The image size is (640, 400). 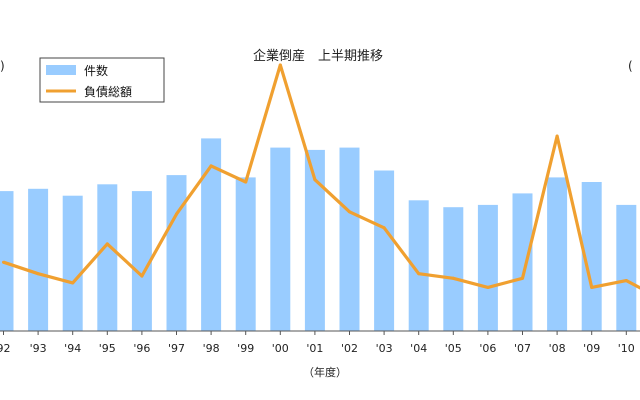 I want to click on x-tick-label: '03, so click(x=384, y=348).